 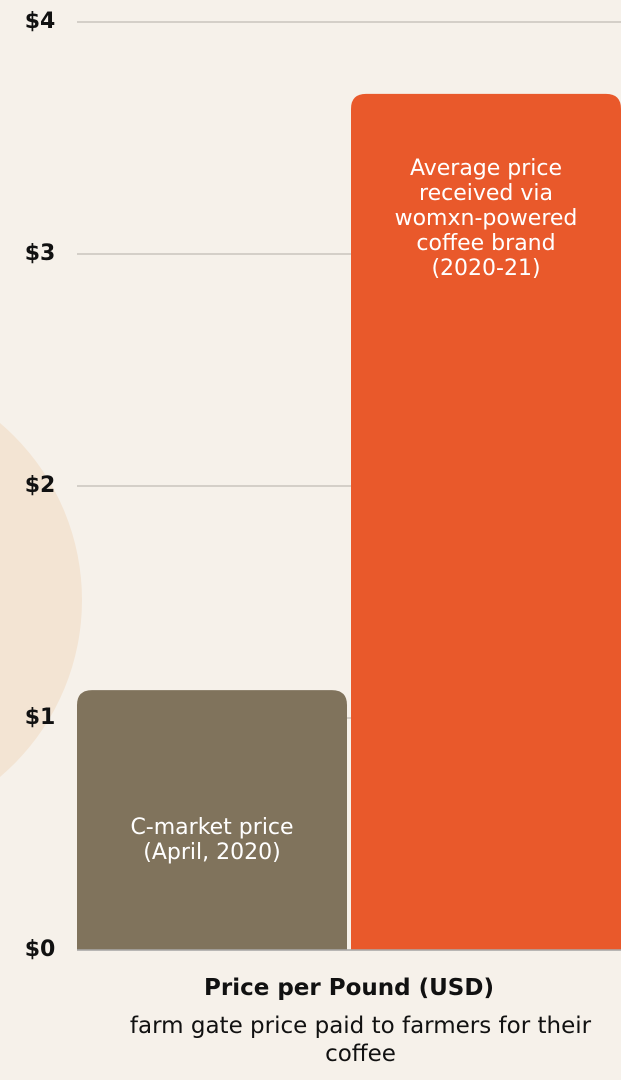 I want to click on y-tick-label: $0, so click(x=40, y=949).